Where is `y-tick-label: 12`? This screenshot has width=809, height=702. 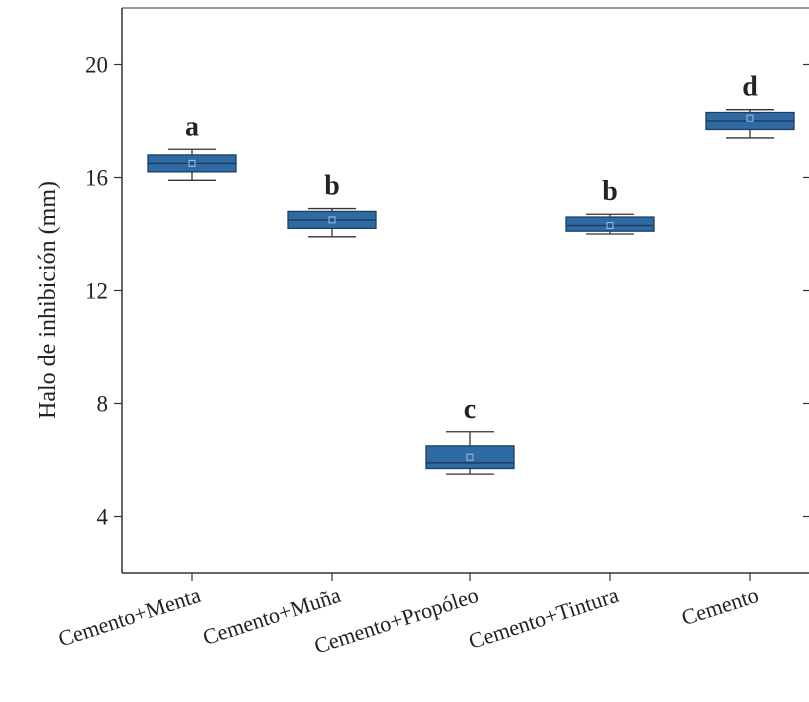 y-tick-label: 12 is located at coordinates (96, 291).